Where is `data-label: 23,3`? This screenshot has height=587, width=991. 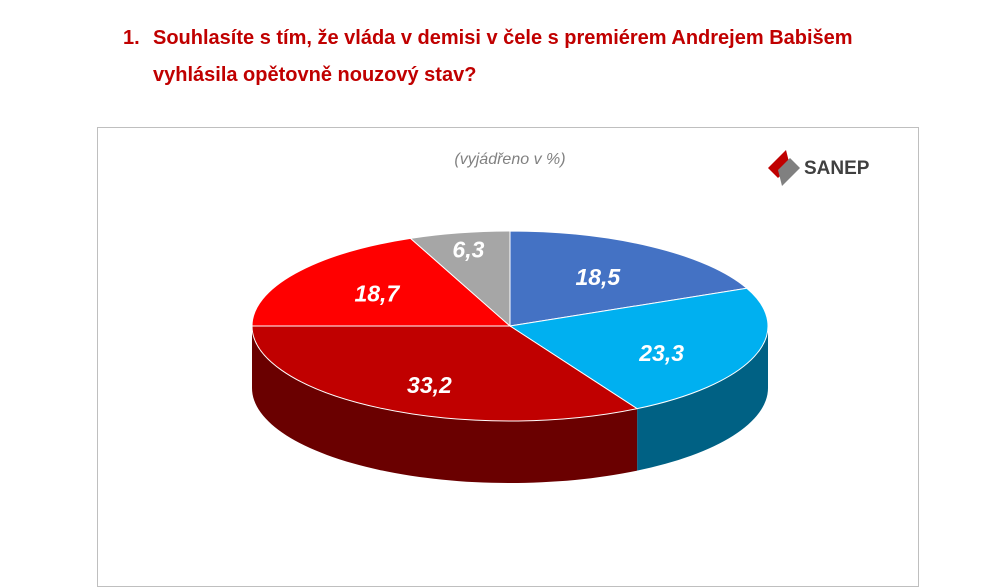 data-label: 23,3 is located at coordinates (661, 353).